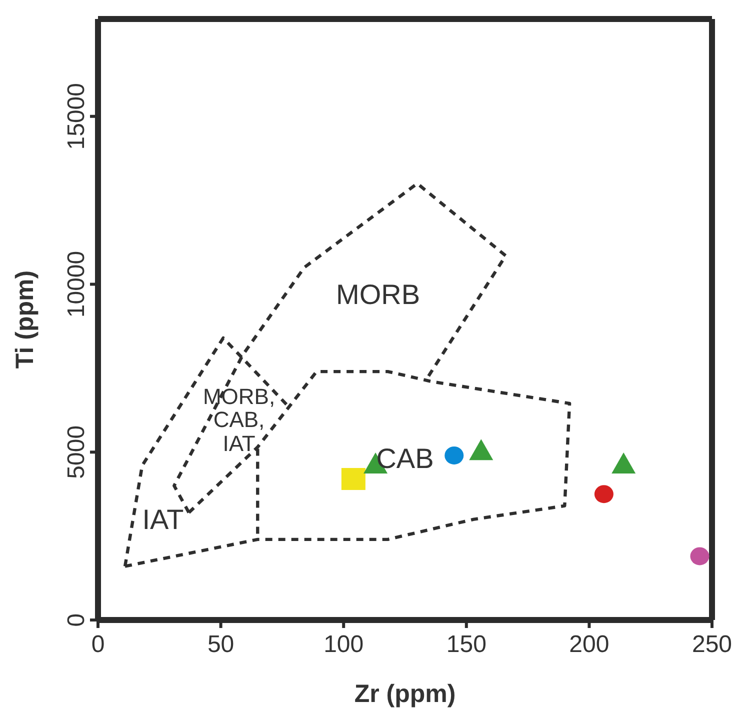  What do you see at coordinates (76, 284) in the screenshot?
I see `y-tick-label: 10000` at bounding box center [76, 284].